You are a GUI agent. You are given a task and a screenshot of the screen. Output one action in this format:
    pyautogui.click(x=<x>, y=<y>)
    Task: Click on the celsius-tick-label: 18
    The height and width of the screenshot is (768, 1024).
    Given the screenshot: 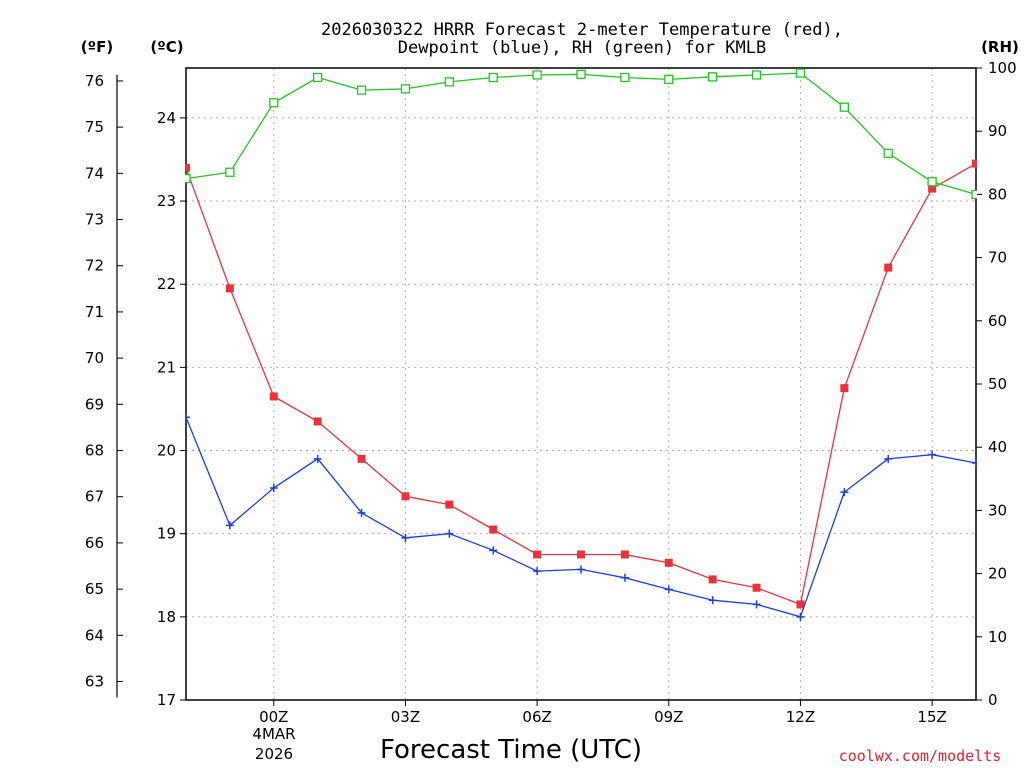 What is the action you would take?
    pyautogui.click(x=166, y=617)
    